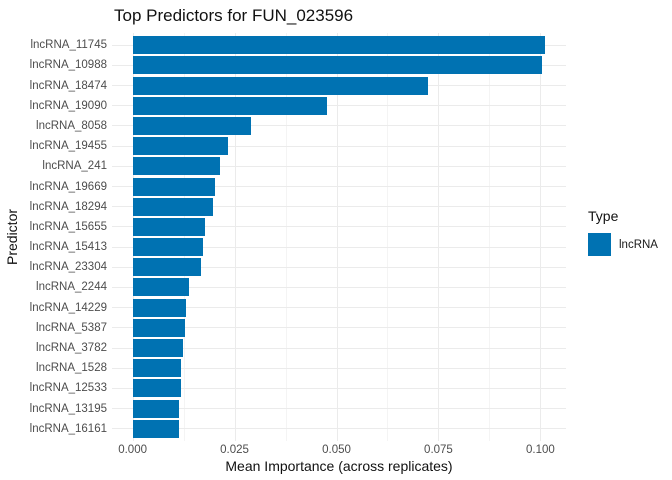  I want to click on legend: Type lncRNA, so click(623, 232).